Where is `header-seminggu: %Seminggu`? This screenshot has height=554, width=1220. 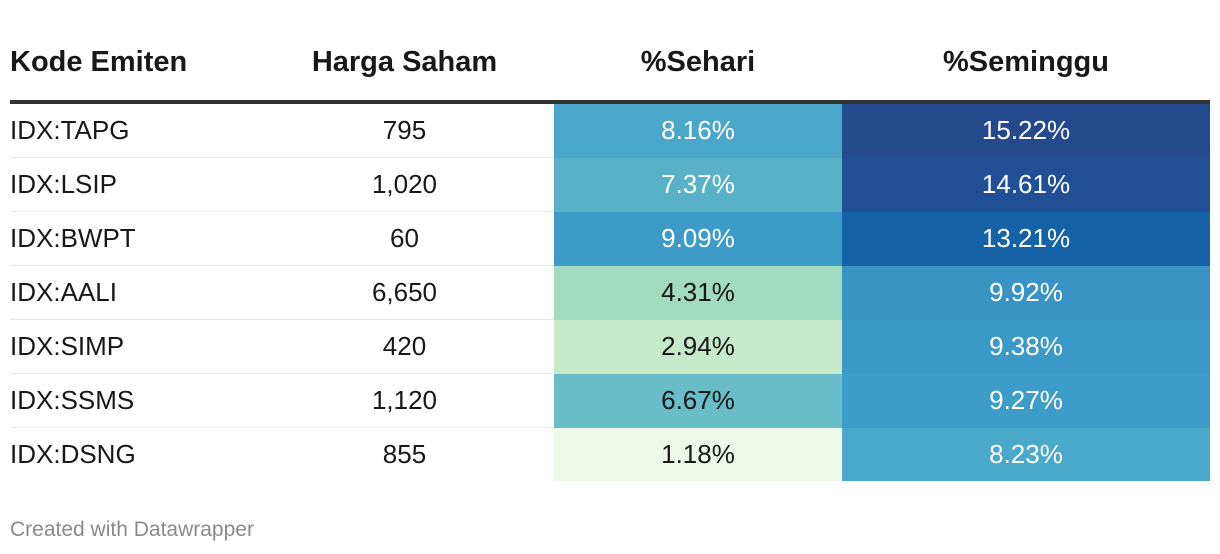 header-seminggu: %Seminggu is located at coordinates (1026, 66).